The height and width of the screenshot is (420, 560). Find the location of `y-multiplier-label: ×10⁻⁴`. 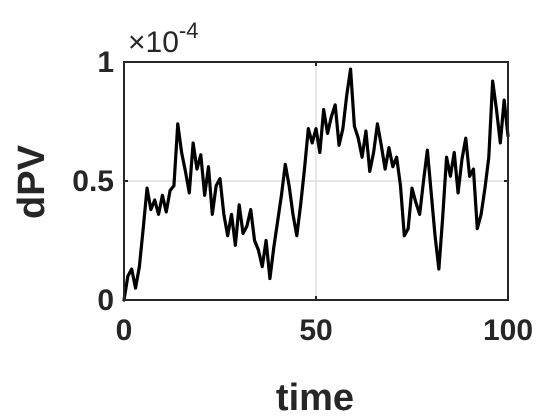

y-multiplier-label: ×10⁻⁴ is located at coordinates (163, 38).